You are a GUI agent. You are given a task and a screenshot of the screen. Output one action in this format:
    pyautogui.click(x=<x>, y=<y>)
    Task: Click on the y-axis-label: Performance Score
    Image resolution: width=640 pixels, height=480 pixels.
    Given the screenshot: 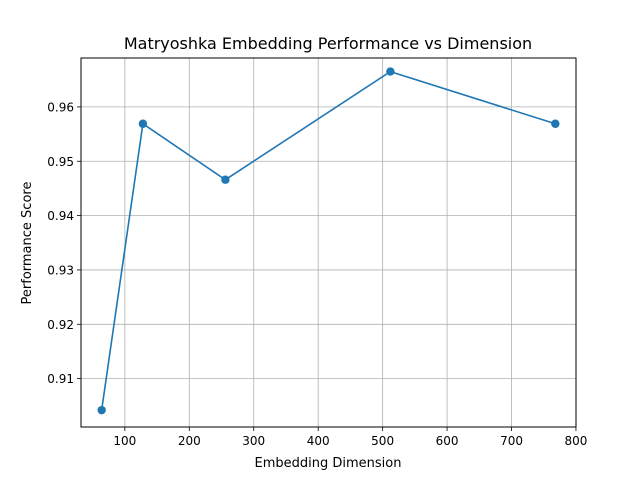 What is the action you would take?
    pyautogui.click(x=27, y=243)
    